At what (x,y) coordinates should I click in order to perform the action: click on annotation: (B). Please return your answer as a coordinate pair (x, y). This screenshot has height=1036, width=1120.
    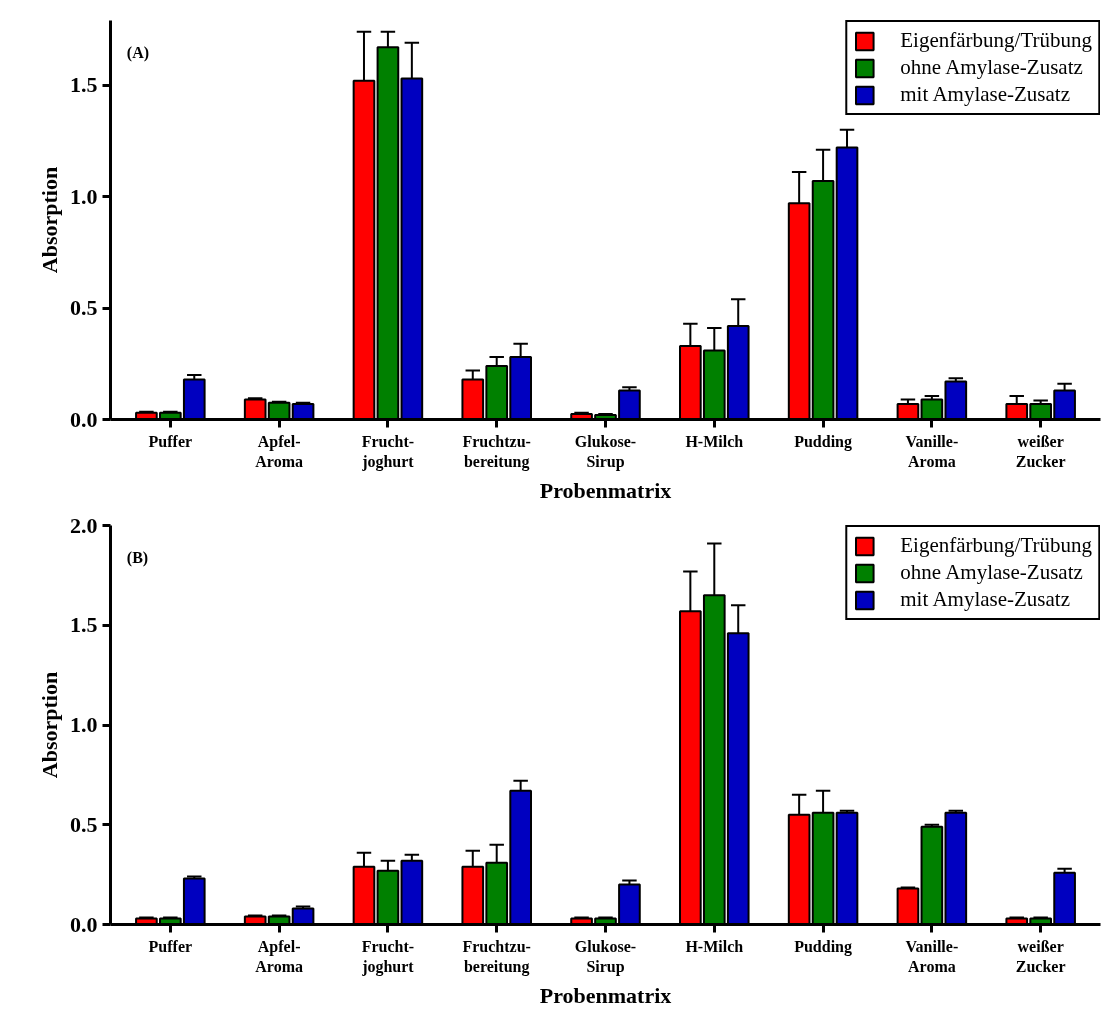
    Looking at the image, I should click on (137, 557).